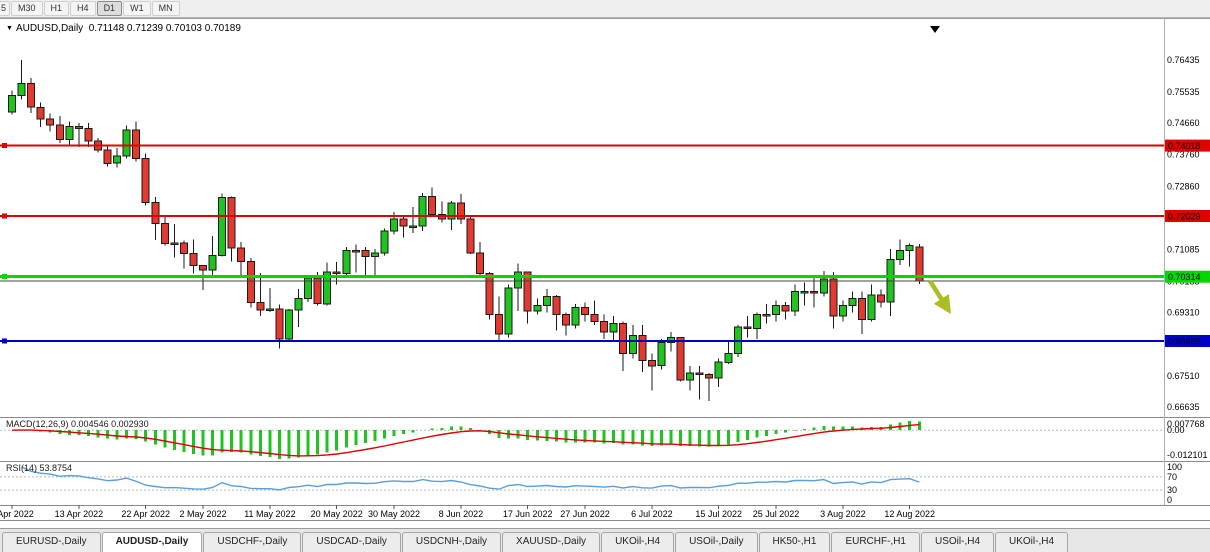 The image size is (1210, 552). Describe the element at coordinates (794, 542) in the screenshot. I see `tab-hk50-h1: HK50-,H1` at that location.